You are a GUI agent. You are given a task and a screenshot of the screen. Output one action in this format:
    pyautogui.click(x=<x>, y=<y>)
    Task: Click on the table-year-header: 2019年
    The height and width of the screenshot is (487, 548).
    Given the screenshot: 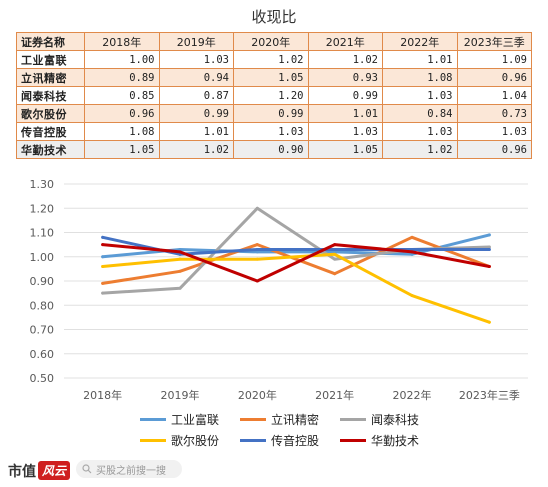 What is the action you would take?
    pyautogui.click(x=196, y=41)
    